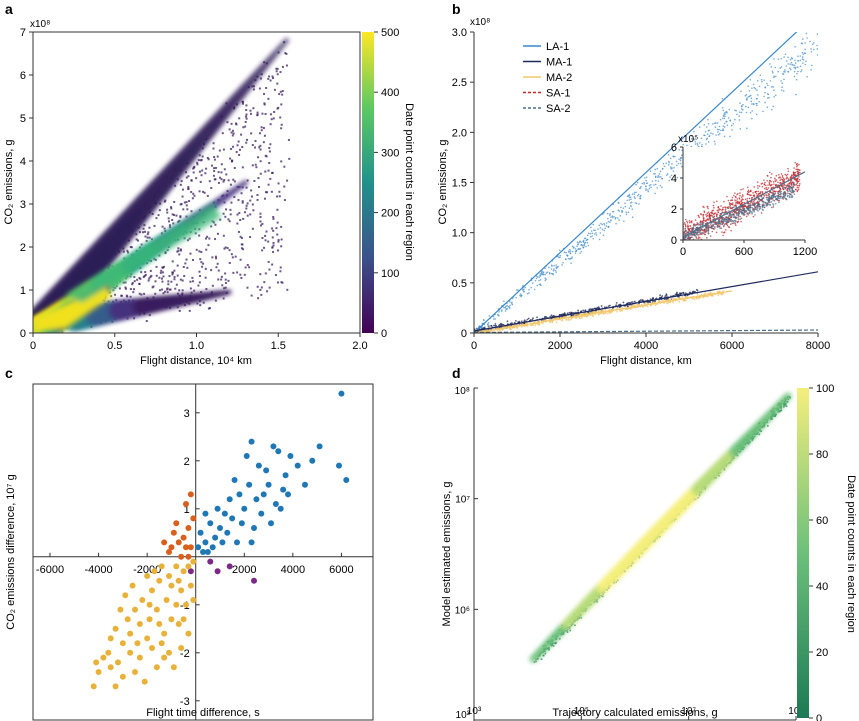 The width and height of the screenshot is (859, 721). I want to click on panel-b-x-tick-label: 8000, so click(818, 346).